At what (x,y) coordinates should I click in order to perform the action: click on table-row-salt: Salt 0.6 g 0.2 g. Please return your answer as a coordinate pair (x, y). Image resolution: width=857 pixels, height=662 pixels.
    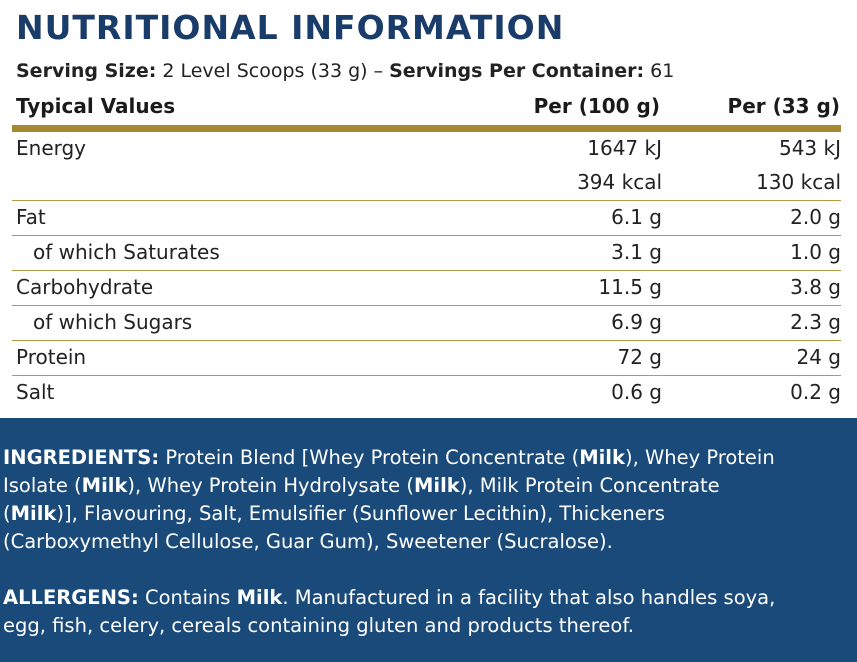
    Looking at the image, I should click on (426, 393).